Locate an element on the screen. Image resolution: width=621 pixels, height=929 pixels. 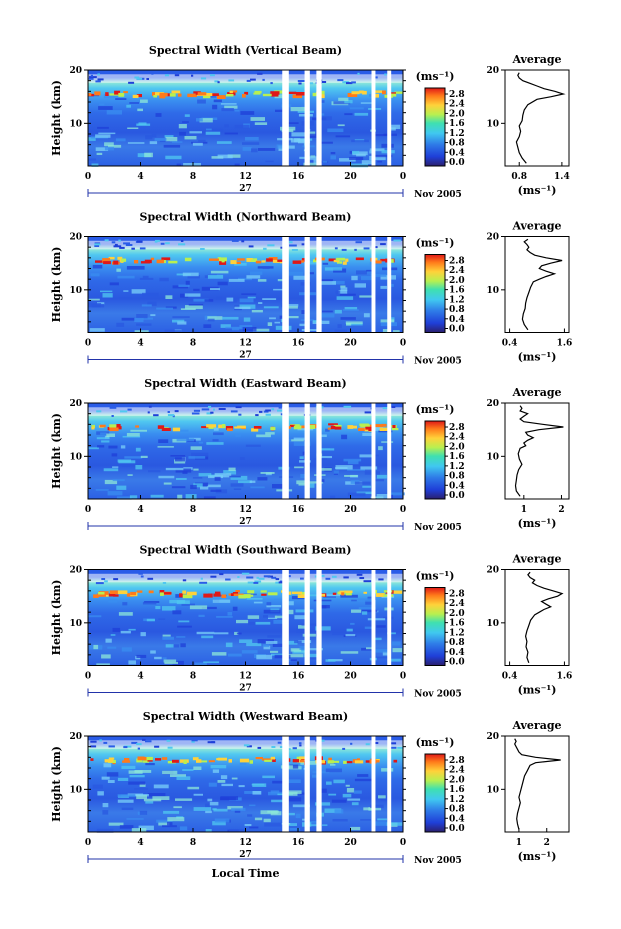
date-label: Nov 2005 is located at coordinates (438, 195).